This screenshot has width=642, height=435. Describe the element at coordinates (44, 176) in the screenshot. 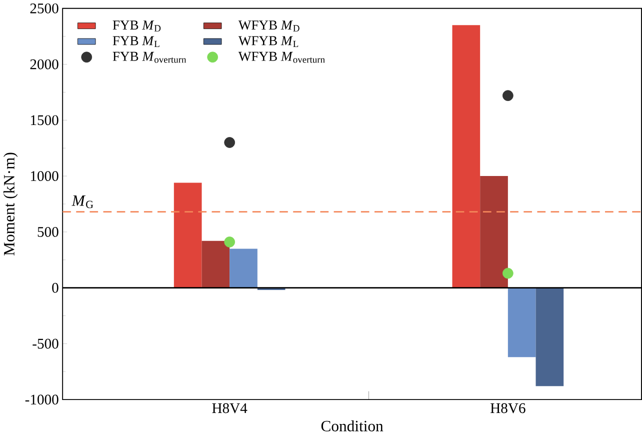

I see `y-tick-label: 1000` at that location.